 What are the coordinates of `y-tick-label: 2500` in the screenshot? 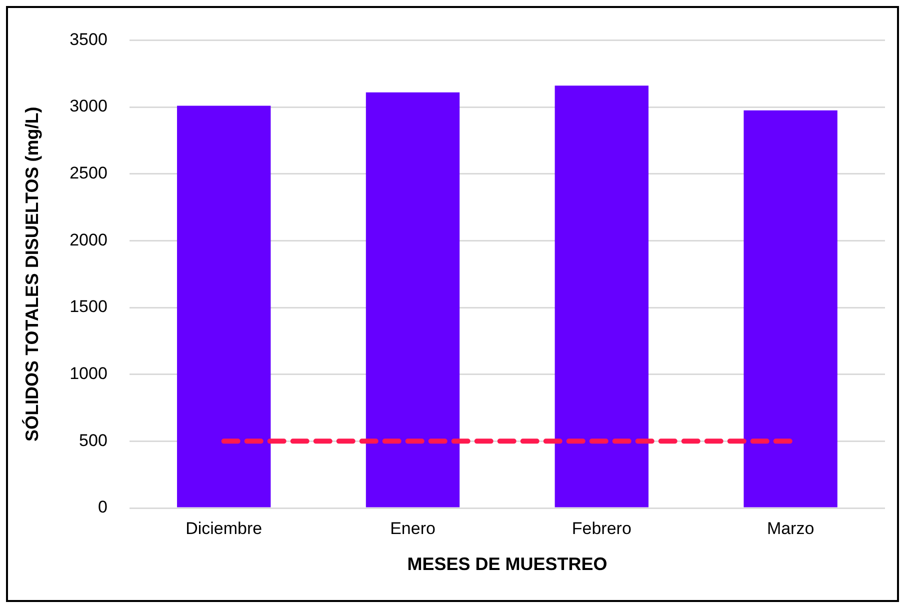 It's located at (89, 173).